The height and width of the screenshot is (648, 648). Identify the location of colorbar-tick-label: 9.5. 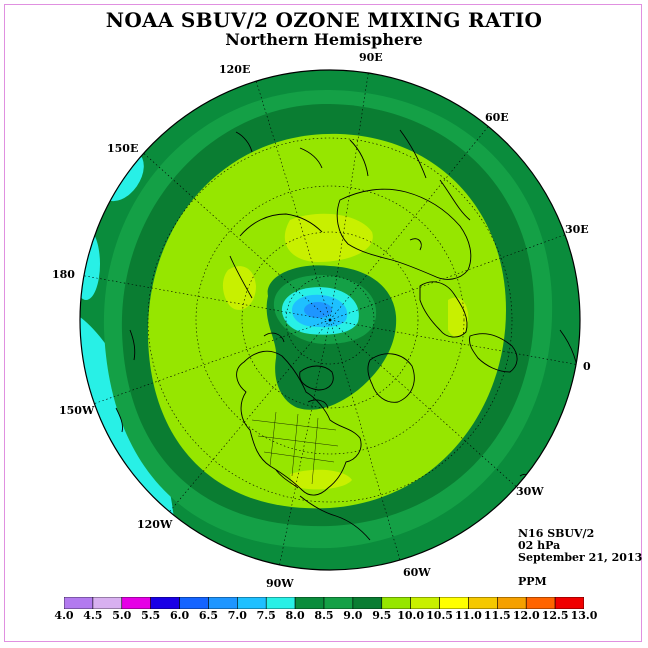
(382, 615).